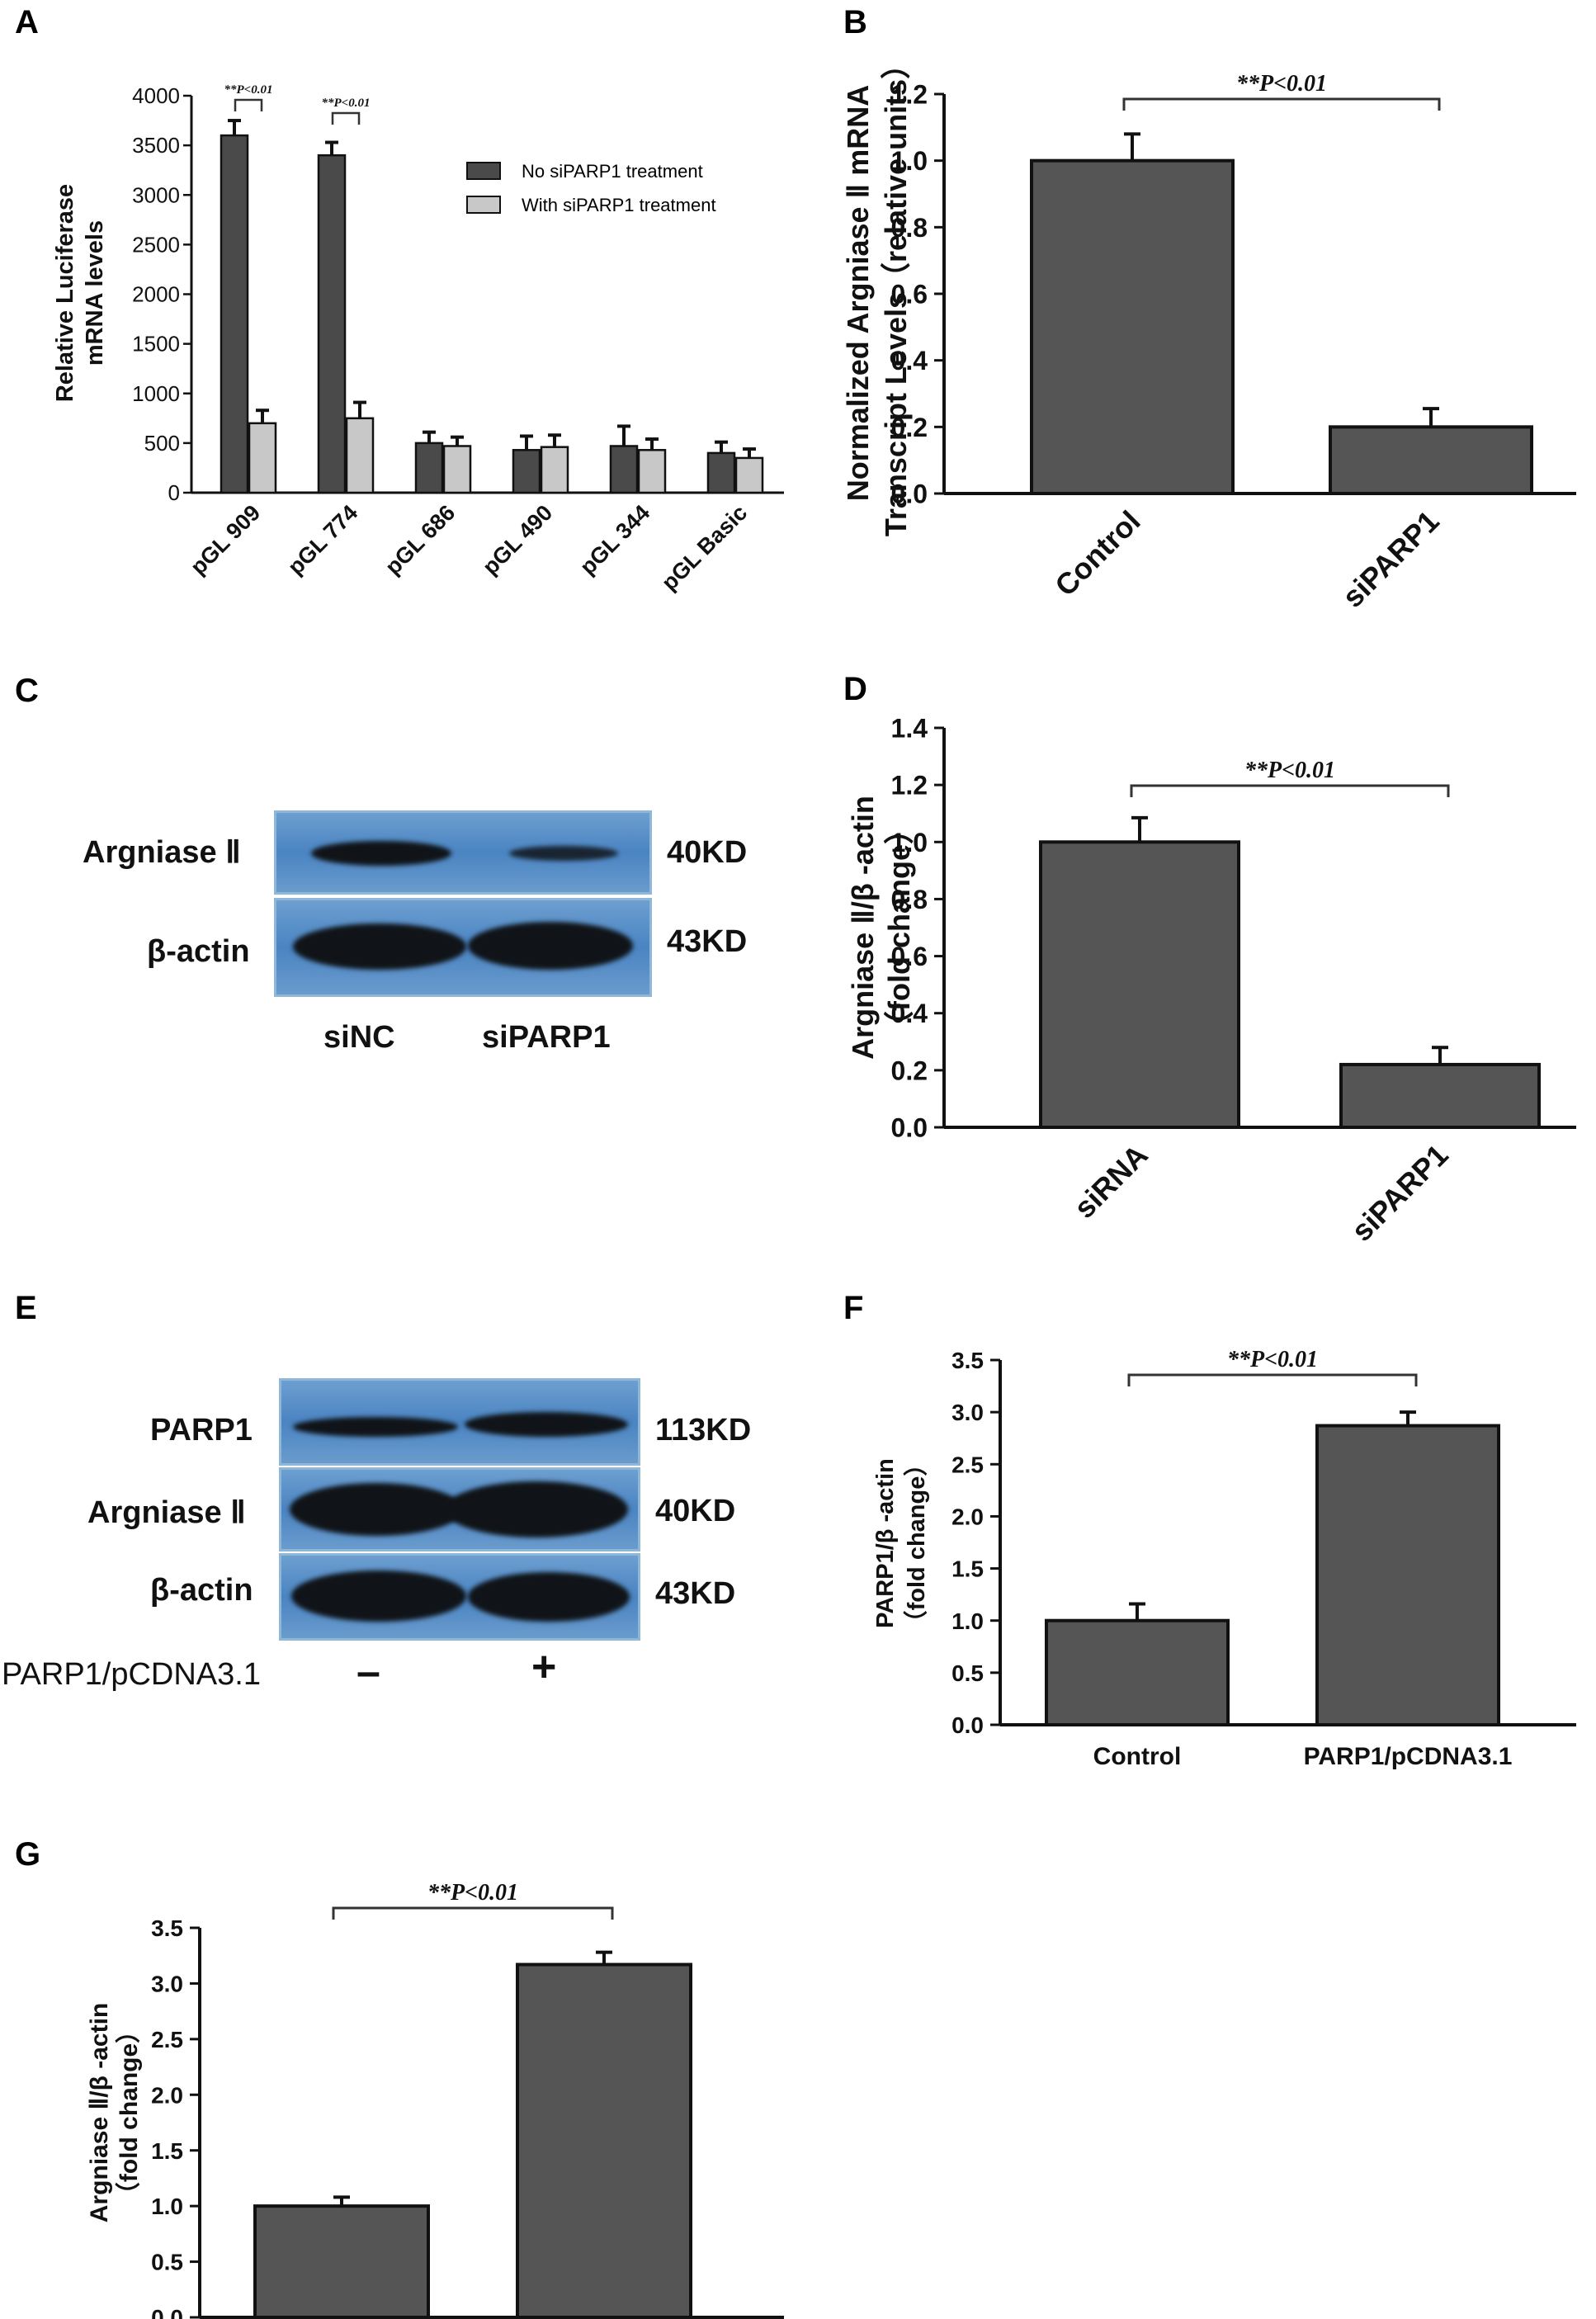  I want to click on panel-letter-b: B, so click(855, 22).